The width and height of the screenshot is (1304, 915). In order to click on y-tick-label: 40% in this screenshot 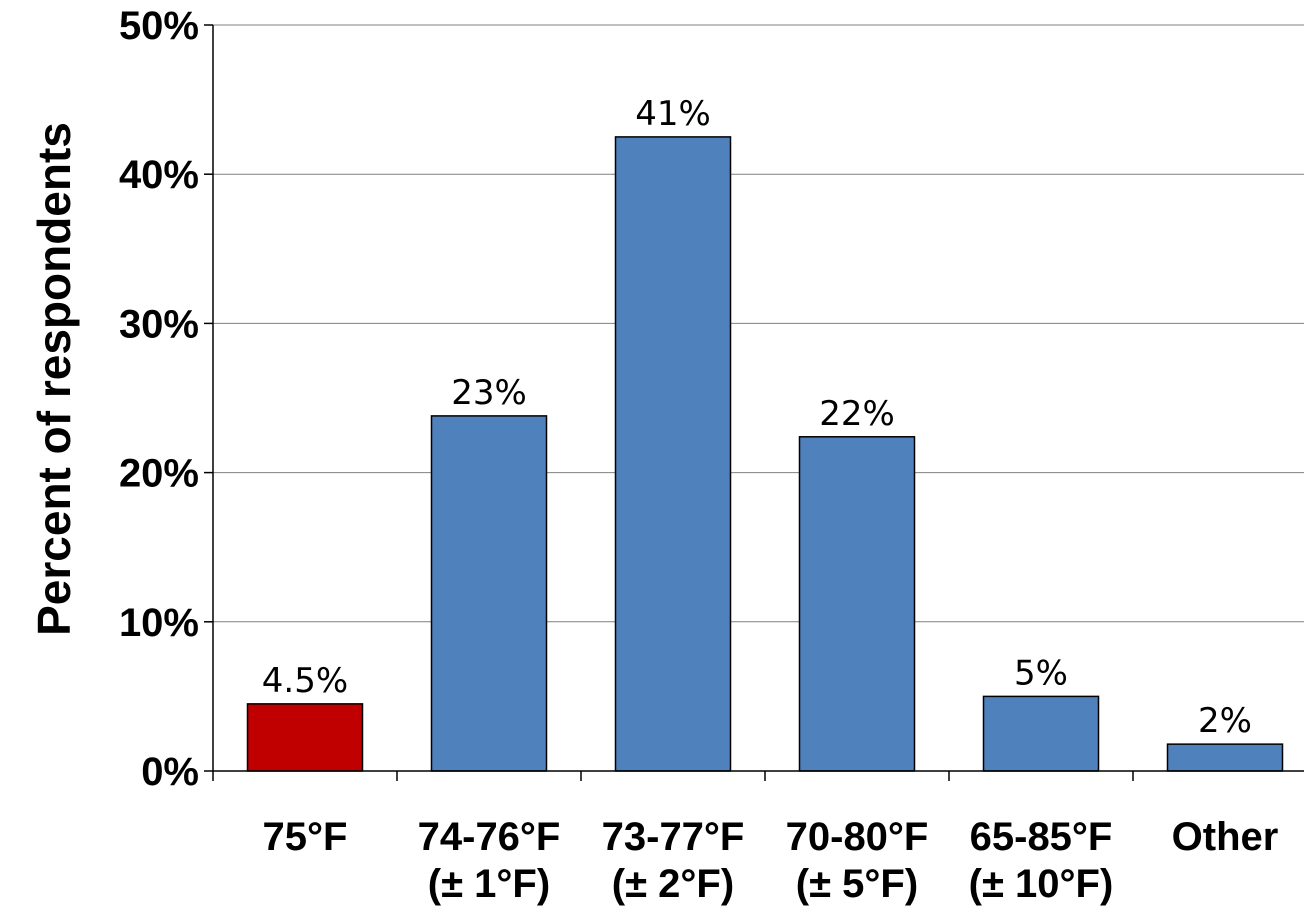, I will do `click(159, 175)`.